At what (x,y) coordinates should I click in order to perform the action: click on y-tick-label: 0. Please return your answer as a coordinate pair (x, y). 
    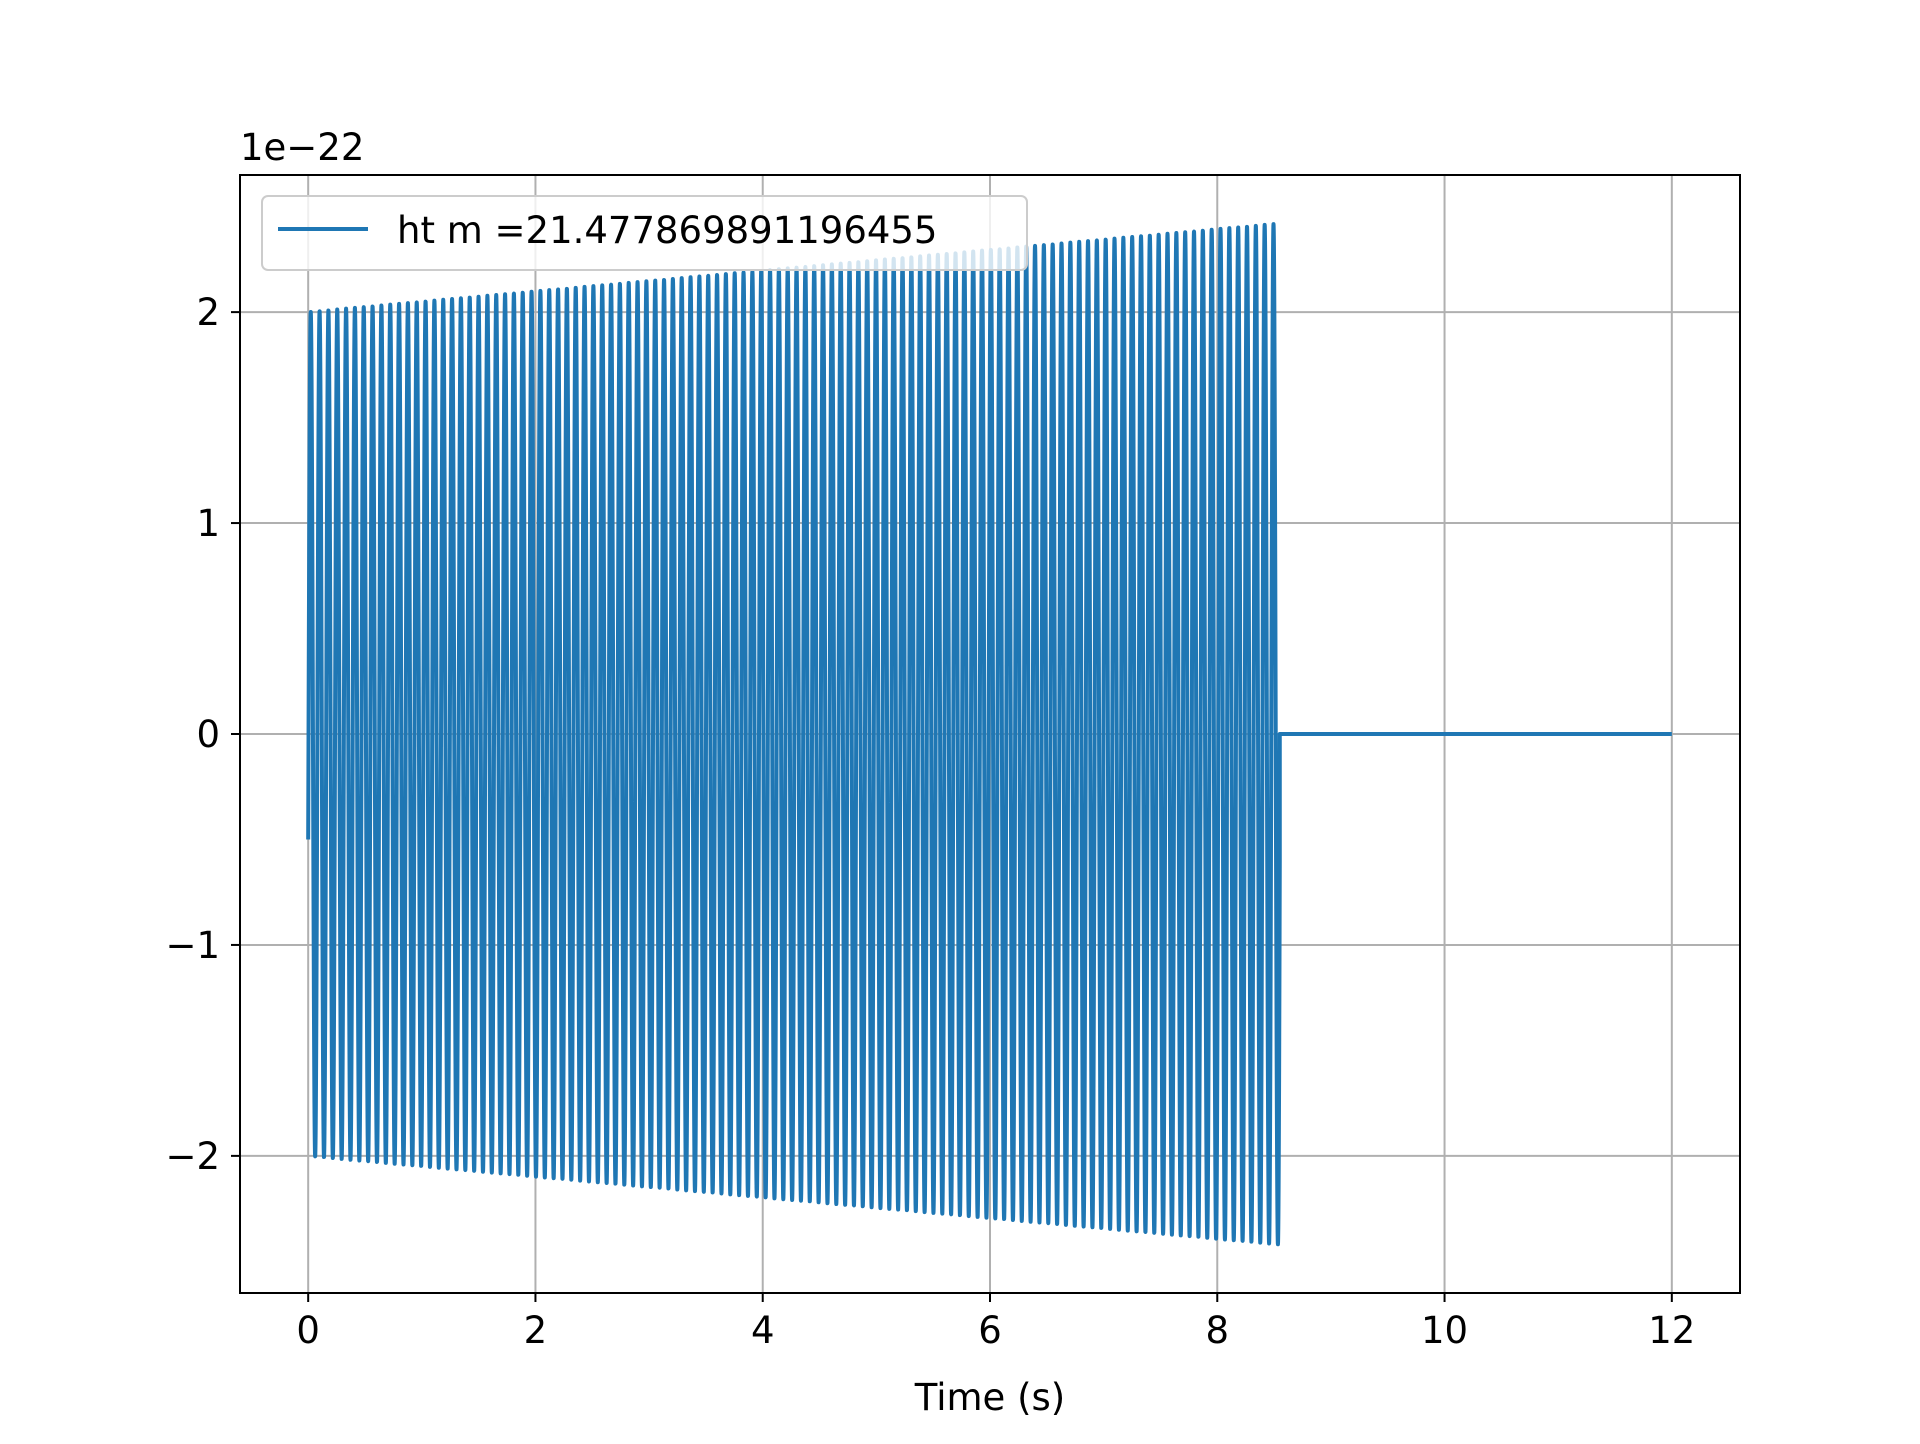
    Looking at the image, I should click on (208, 734).